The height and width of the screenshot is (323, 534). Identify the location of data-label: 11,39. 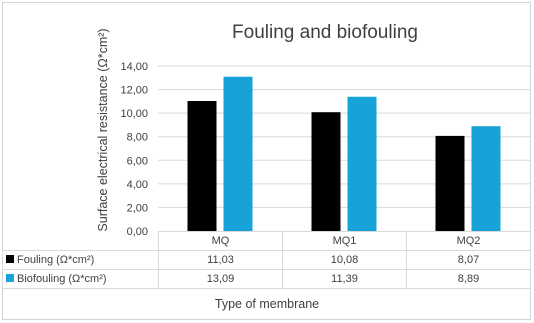
(344, 279).